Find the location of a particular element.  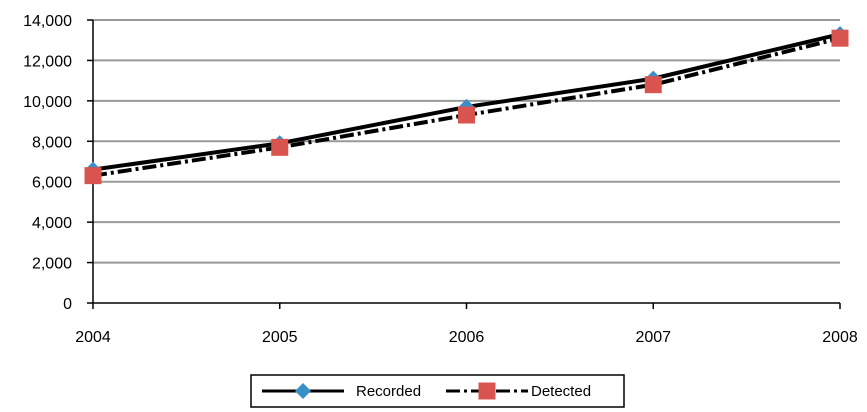

x-tick-label: 2008 is located at coordinates (840, 337).